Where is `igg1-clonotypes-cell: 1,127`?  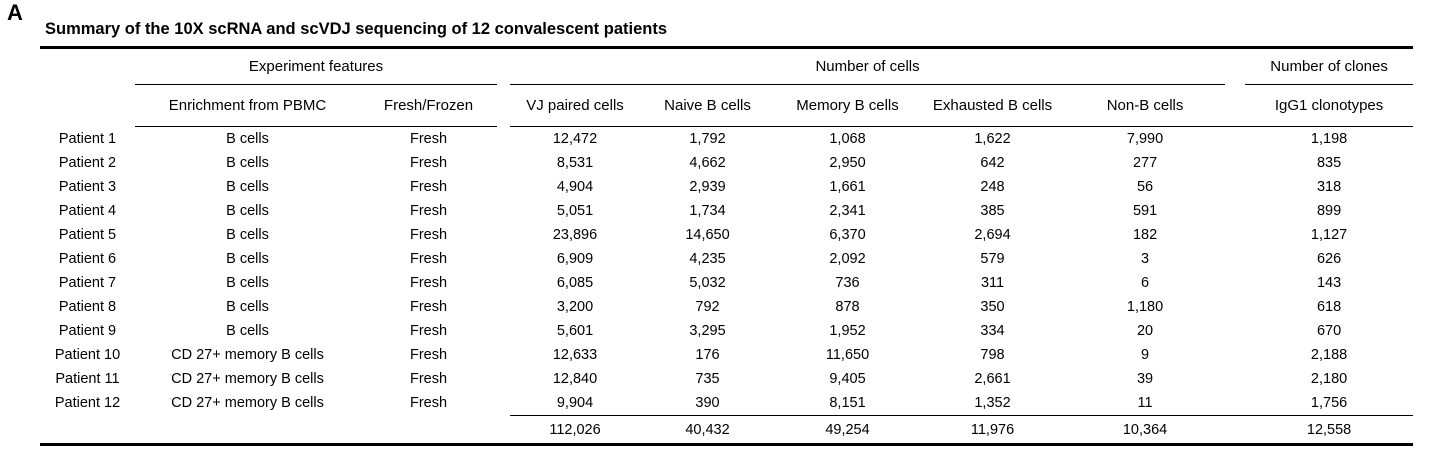
igg1-clonotypes-cell: 1,127 is located at coordinates (1329, 235).